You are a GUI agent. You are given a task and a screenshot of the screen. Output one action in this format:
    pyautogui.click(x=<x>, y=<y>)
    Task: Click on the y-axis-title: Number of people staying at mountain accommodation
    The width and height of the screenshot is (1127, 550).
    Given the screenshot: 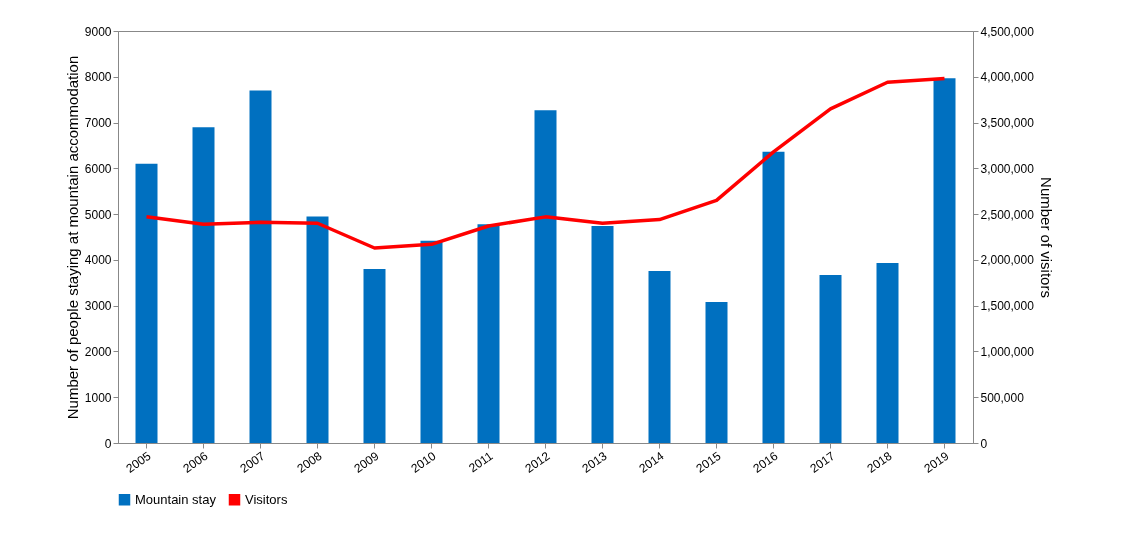 What is the action you would take?
    pyautogui.click(x=72, y=237)
    